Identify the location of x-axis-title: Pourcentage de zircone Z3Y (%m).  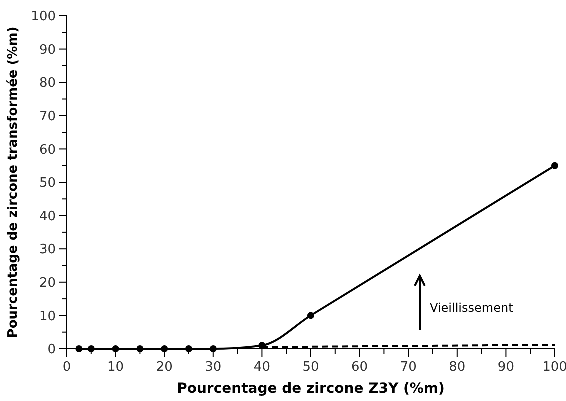
(311, 389).